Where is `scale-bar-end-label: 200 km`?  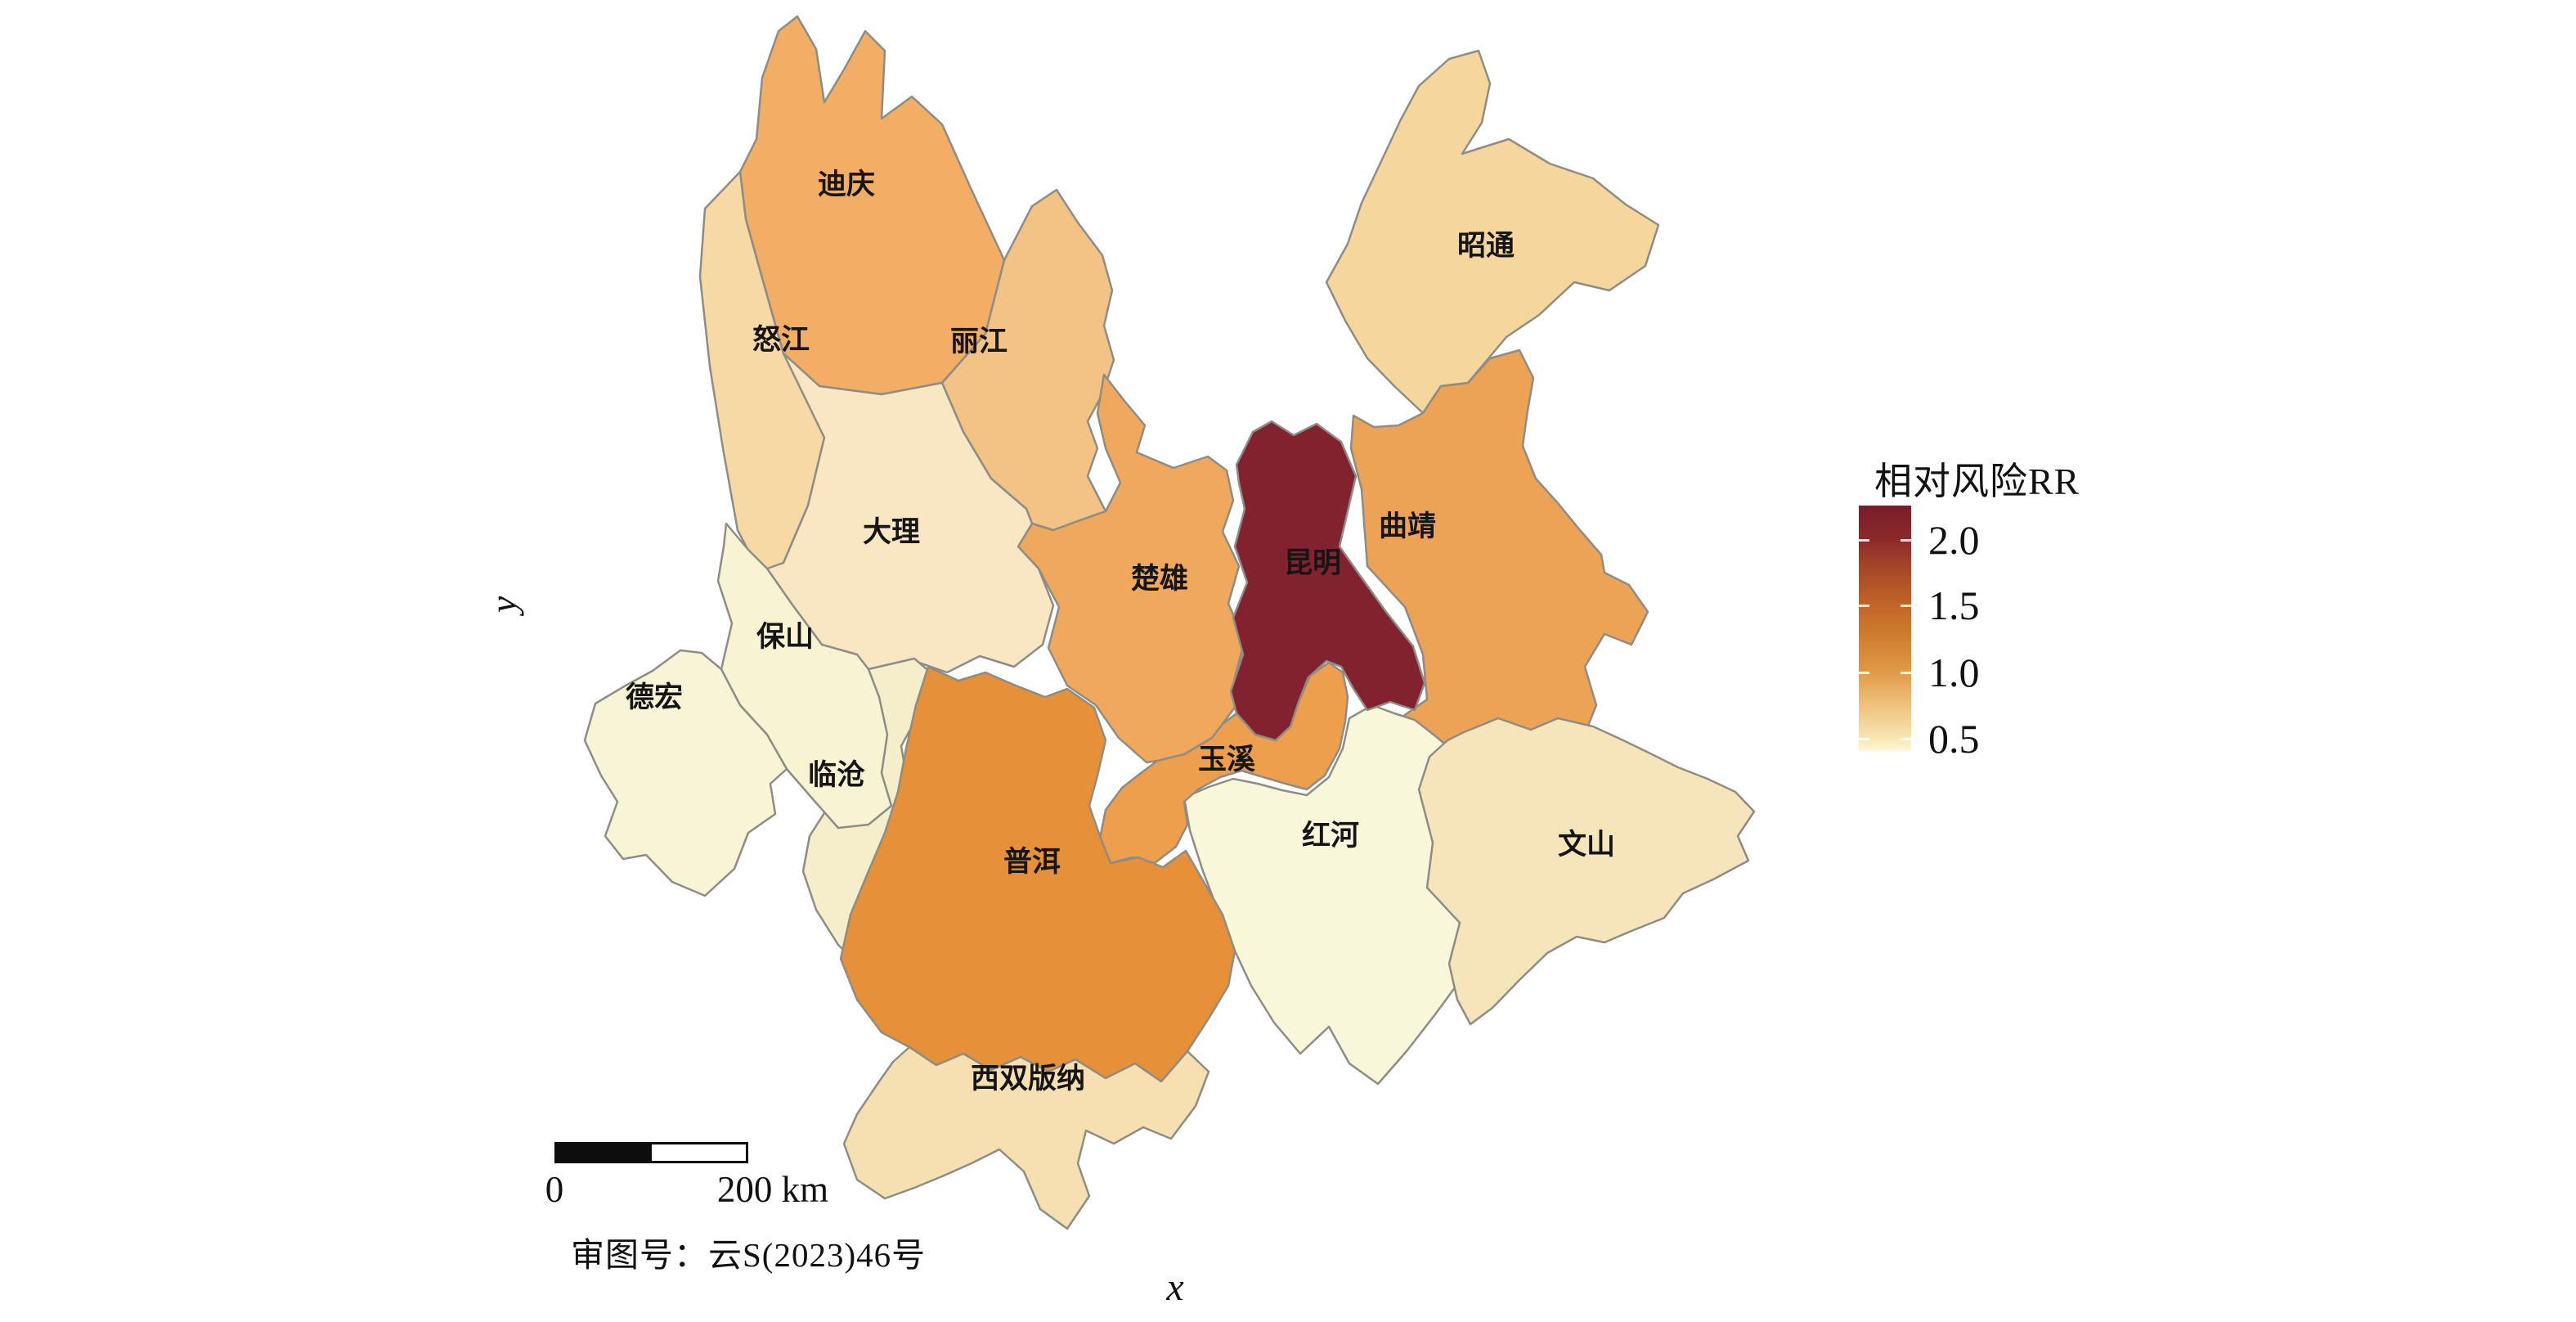
scale-bar-end-label: 200 km is located at coordinates (772, 1189).